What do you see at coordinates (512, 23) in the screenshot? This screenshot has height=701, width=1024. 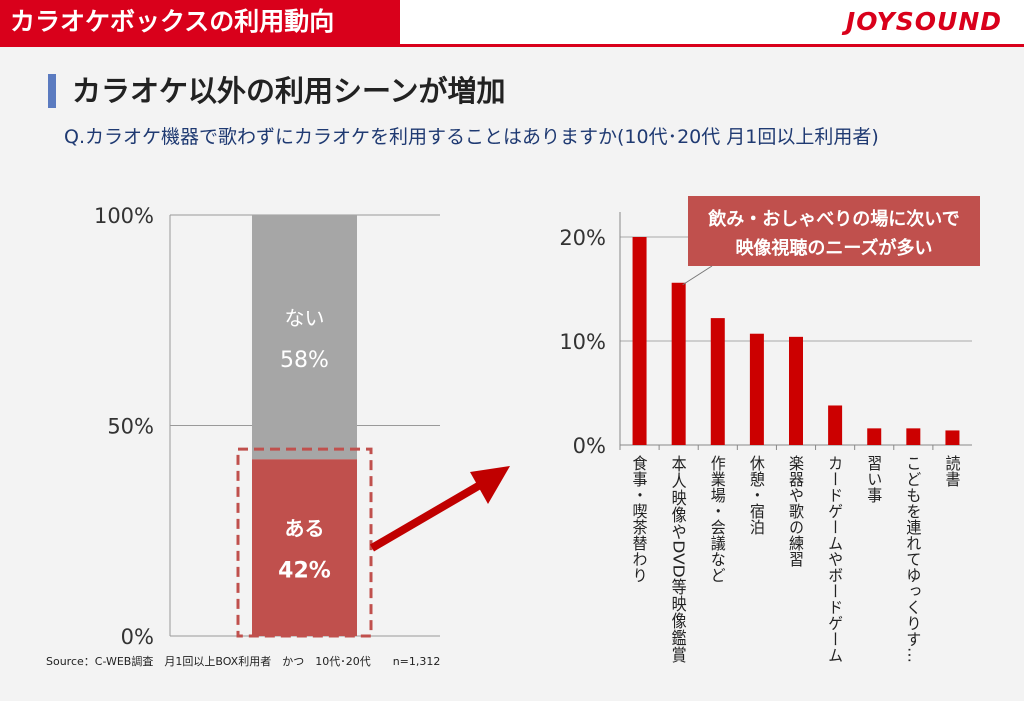 I see `header-bar: カラオケボックスの利用動向 JOYSOUND` at bounding box center [512, 23].